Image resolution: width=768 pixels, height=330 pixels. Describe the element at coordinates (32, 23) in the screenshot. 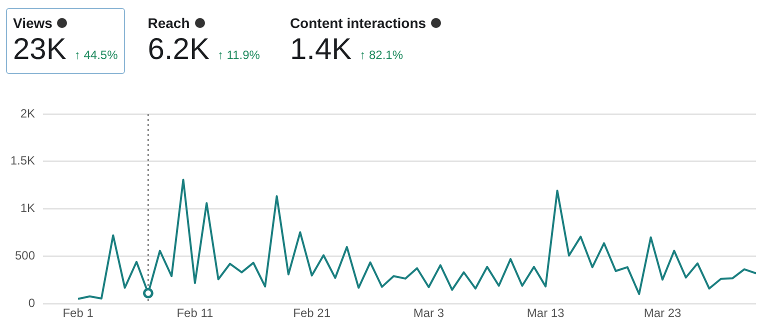

I see `text: Views` at that location.